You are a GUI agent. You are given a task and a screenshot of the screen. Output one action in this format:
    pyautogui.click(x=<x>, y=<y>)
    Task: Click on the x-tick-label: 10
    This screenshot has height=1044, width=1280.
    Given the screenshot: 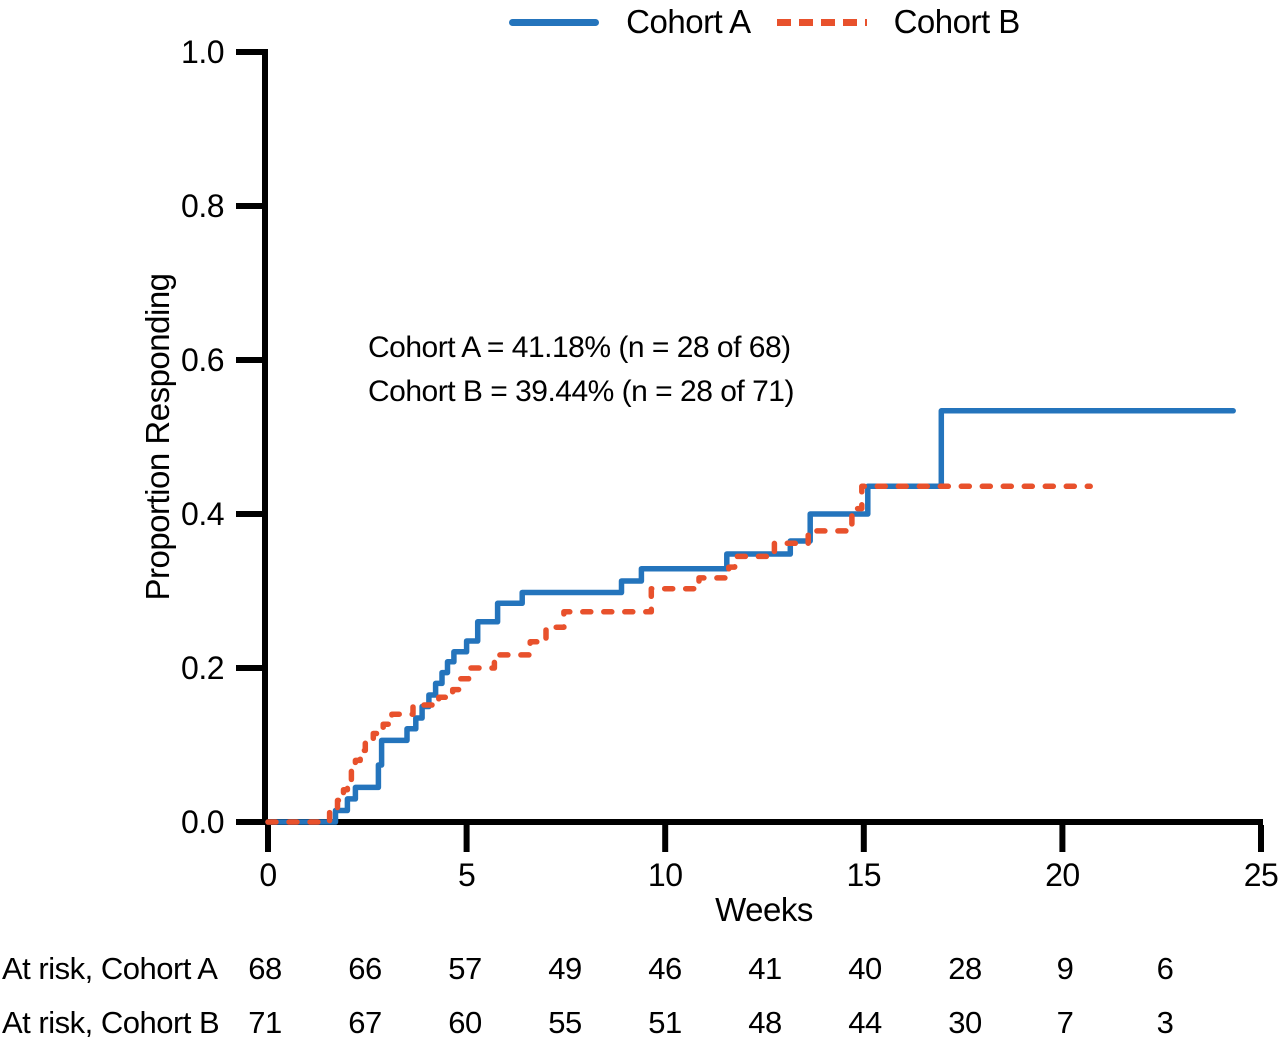 What is the action you would take?
    pyautogui.click(x=665, y=875)
    